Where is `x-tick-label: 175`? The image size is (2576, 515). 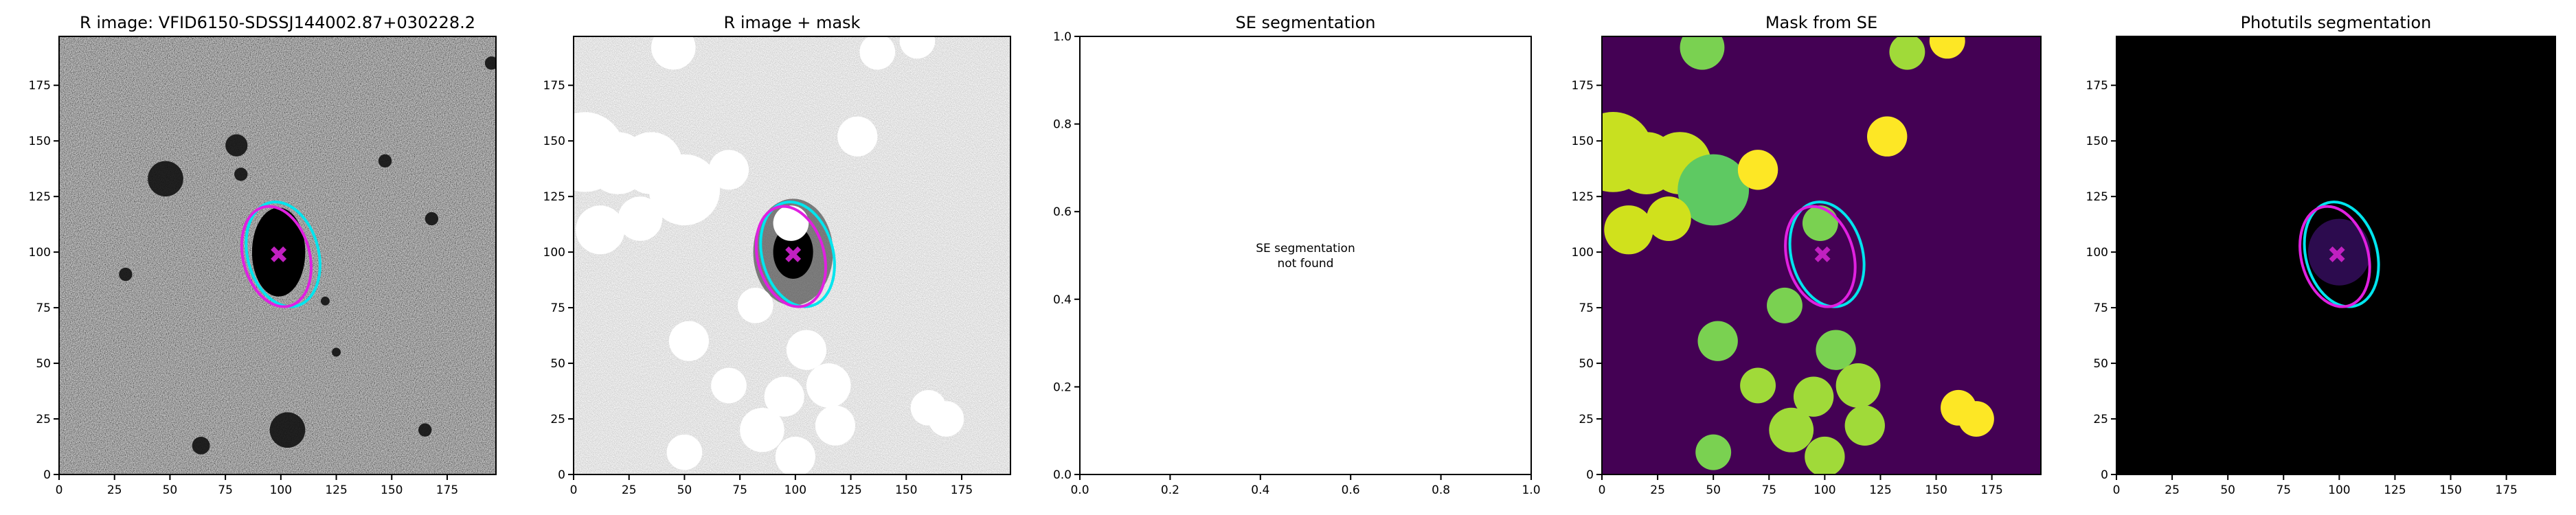
x-tick-label: 175 is located at coordinates (962, 490).